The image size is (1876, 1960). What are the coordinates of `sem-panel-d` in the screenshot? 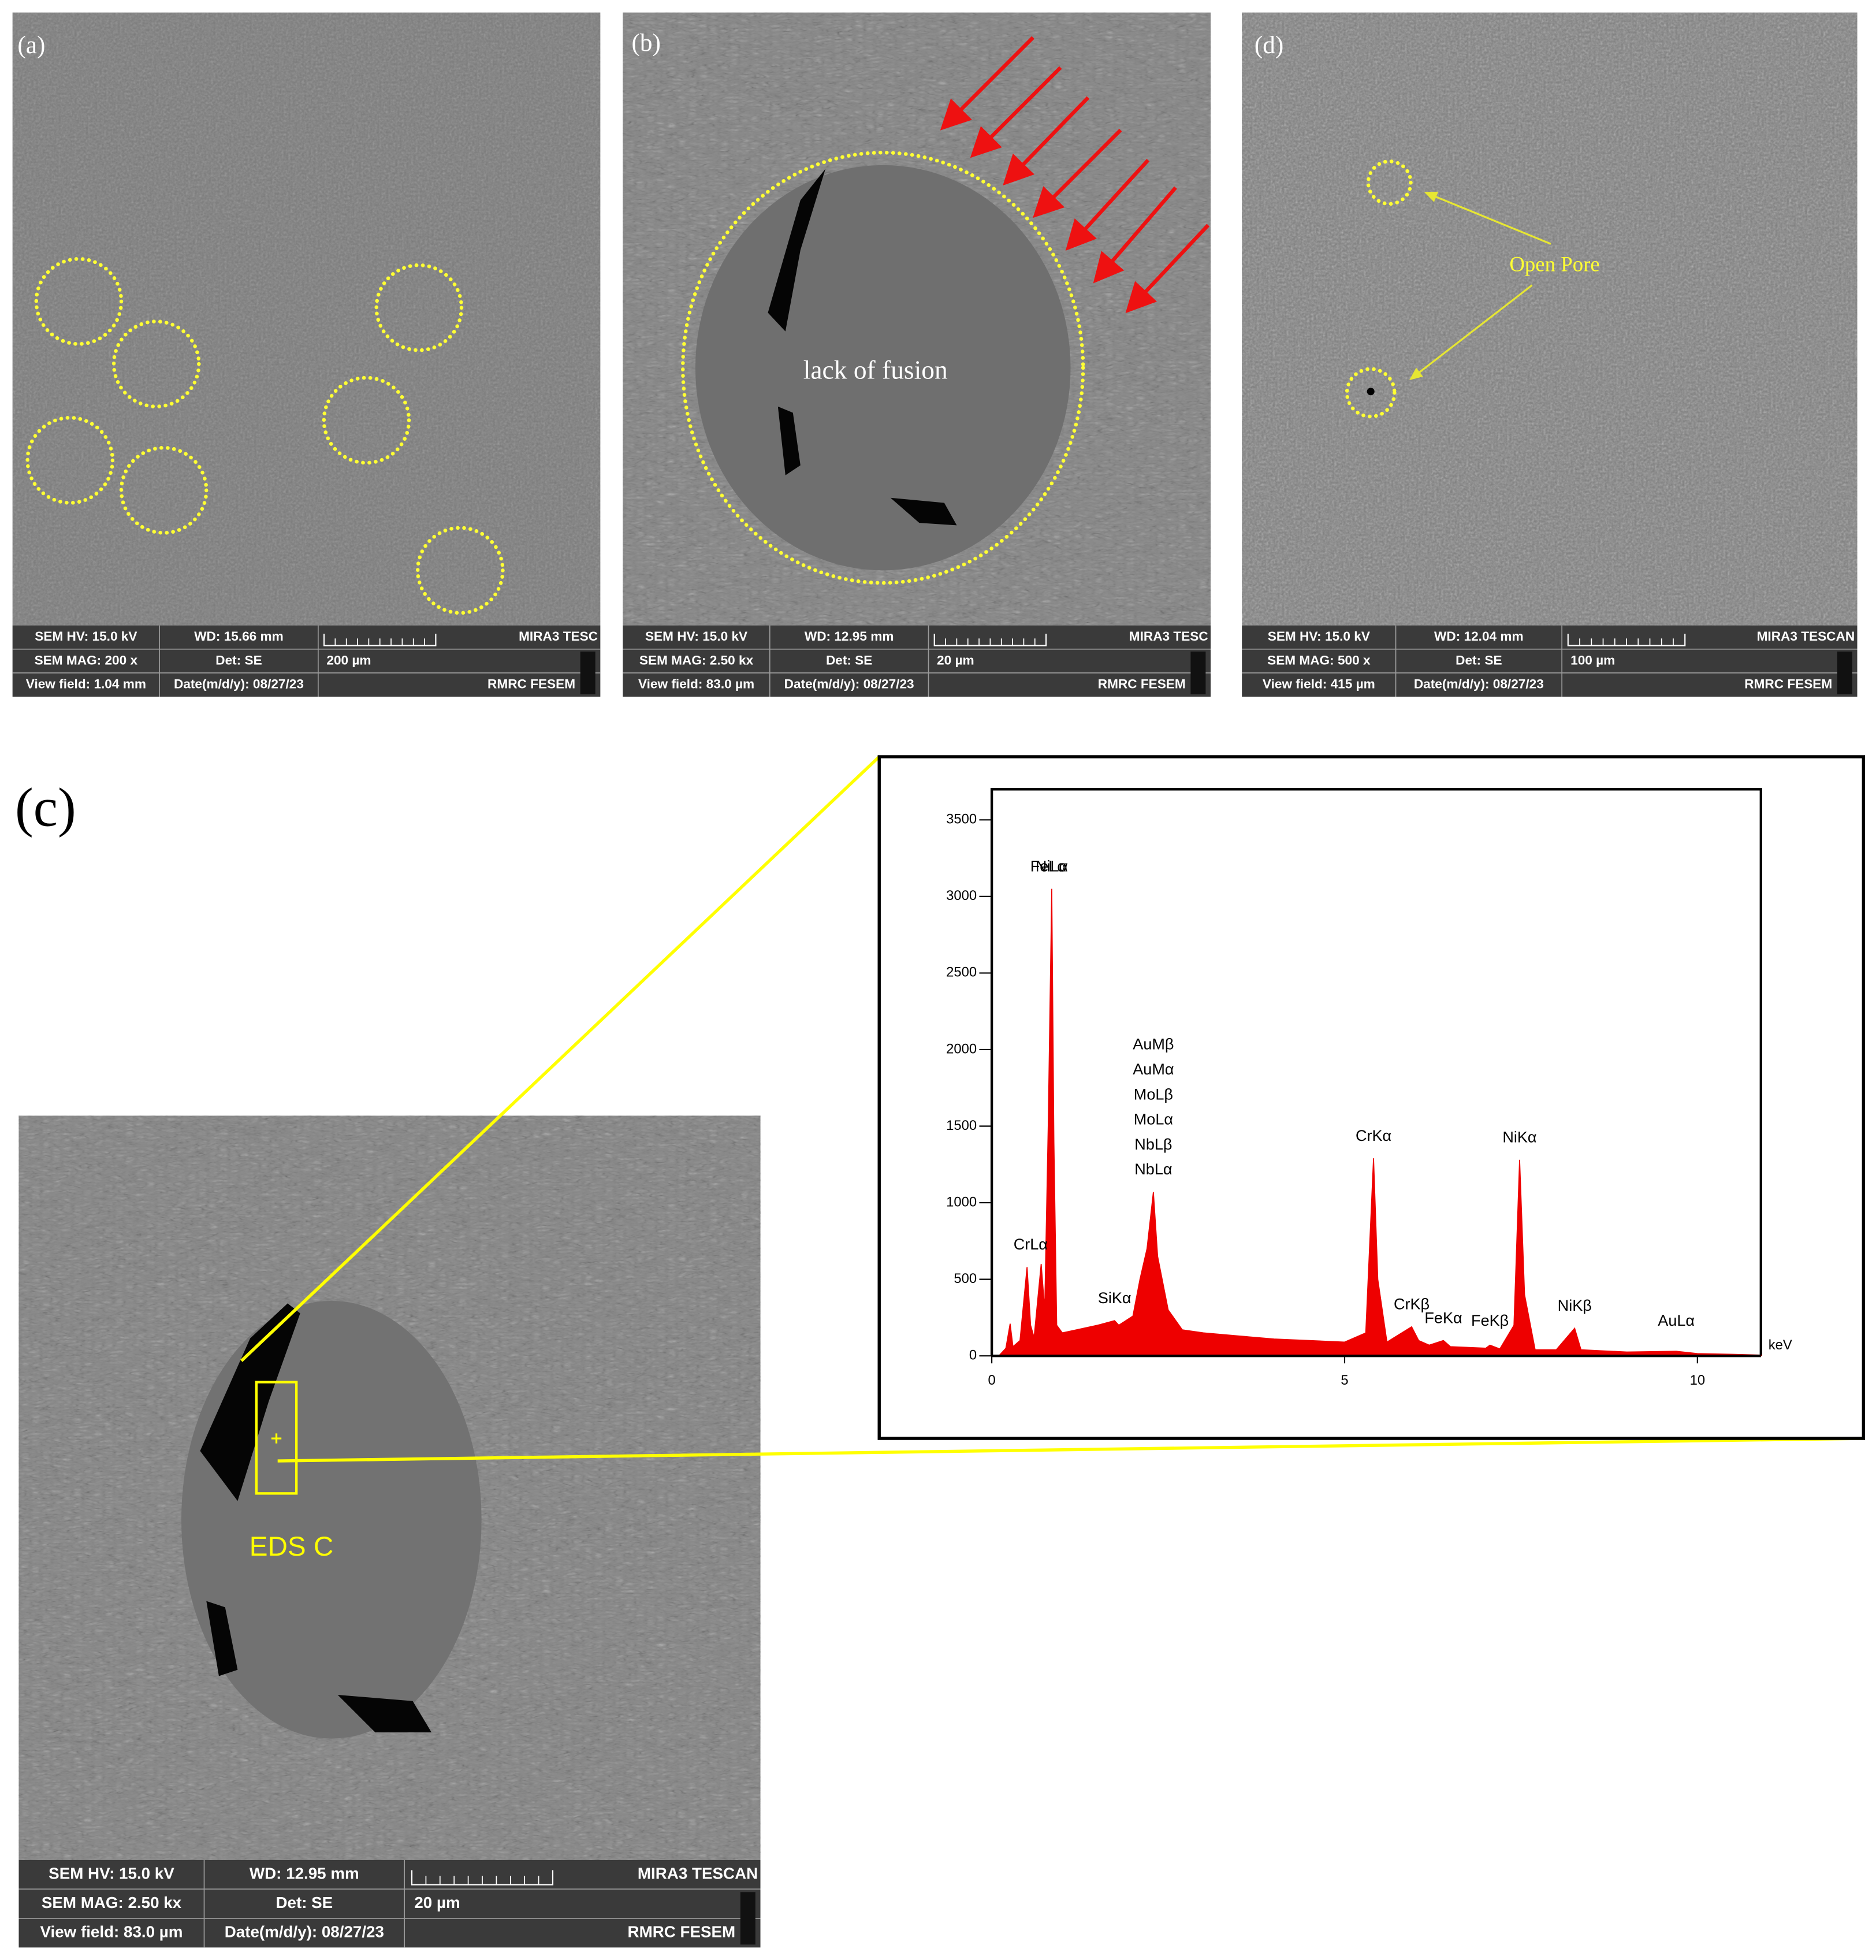 It's located at (1550, 319).